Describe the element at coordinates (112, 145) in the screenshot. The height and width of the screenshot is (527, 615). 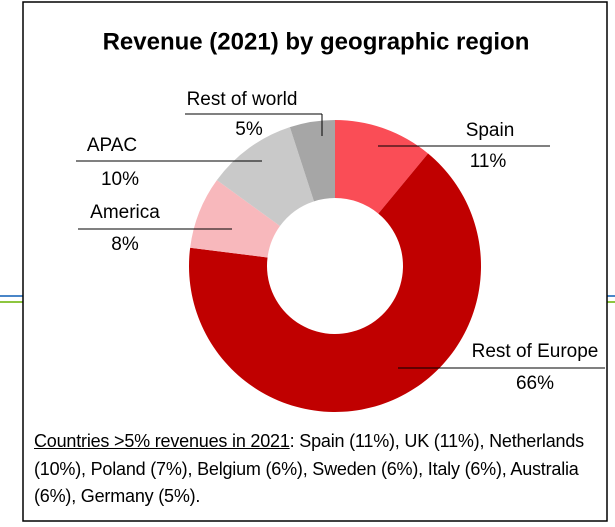
I see `segment-label: APAC` at that location.